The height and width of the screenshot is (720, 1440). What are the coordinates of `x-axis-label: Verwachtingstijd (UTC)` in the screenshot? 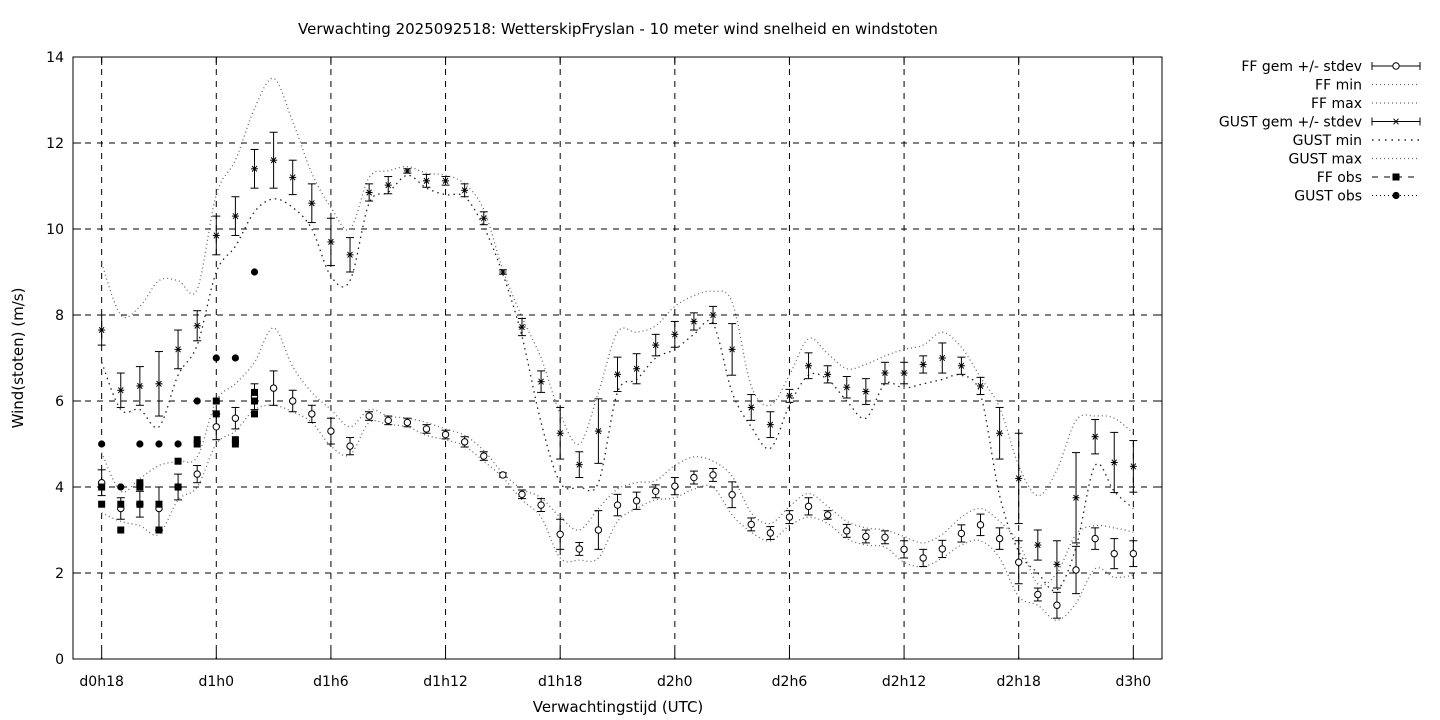 It's located at (618, 707).